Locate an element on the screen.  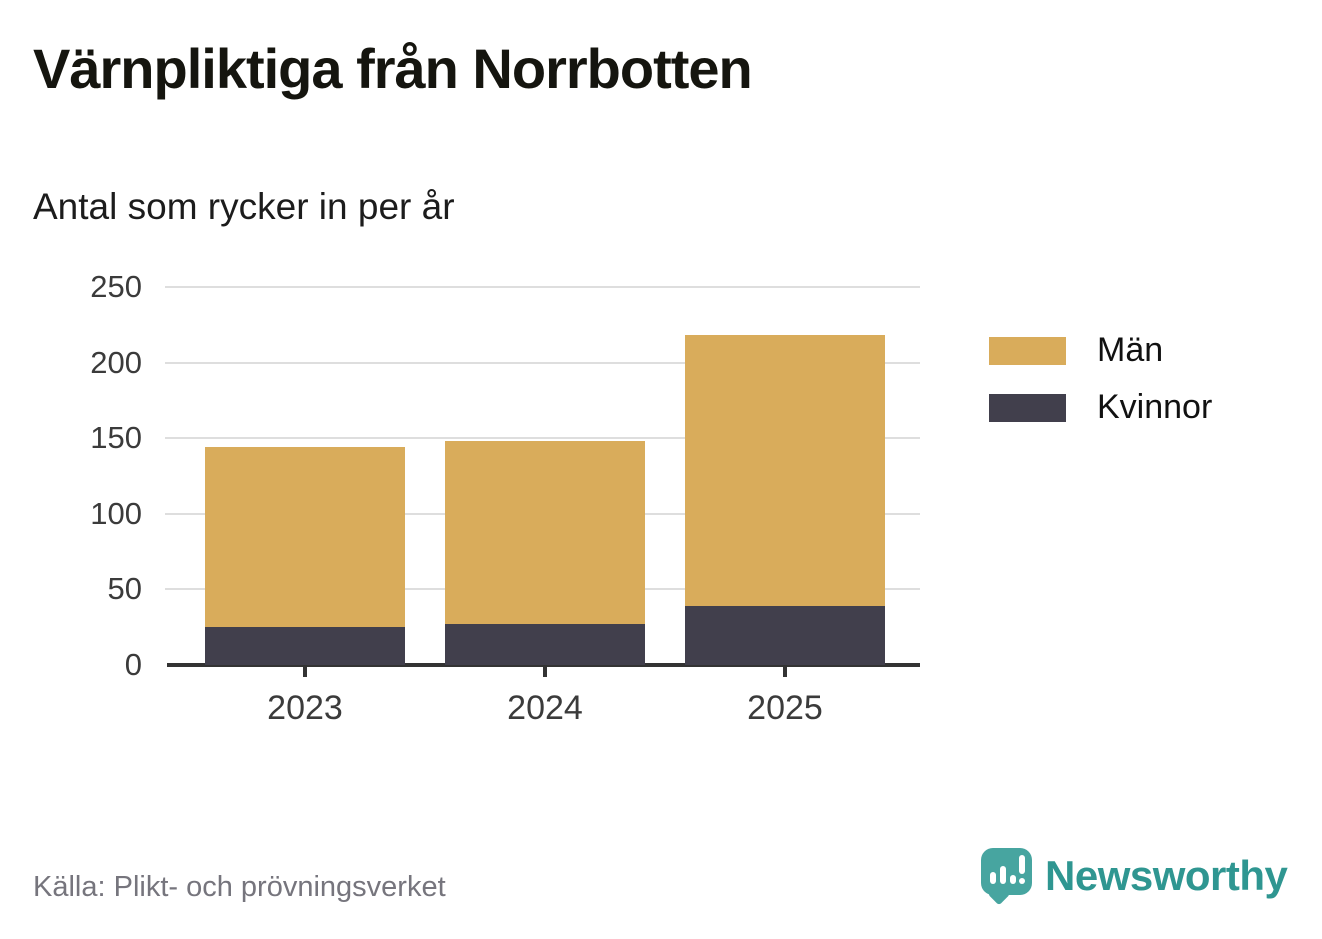
legend-item-kvinnor: Kvinnor is located at coordinates (1100, 407).